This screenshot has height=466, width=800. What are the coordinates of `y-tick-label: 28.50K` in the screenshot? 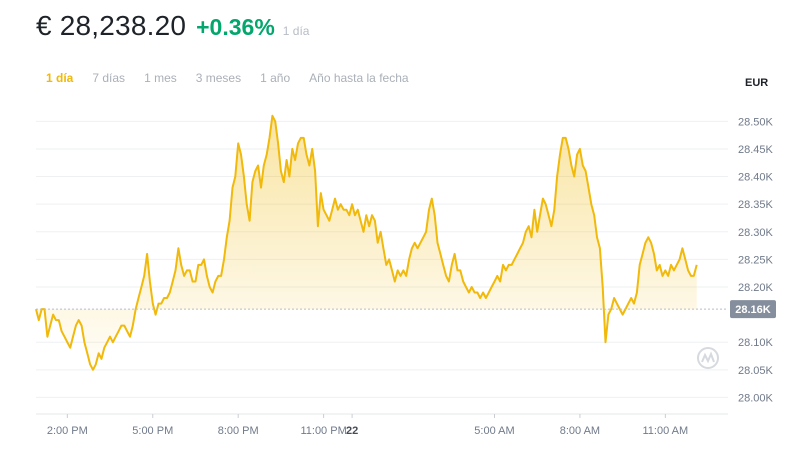 It's located at (756, 122).